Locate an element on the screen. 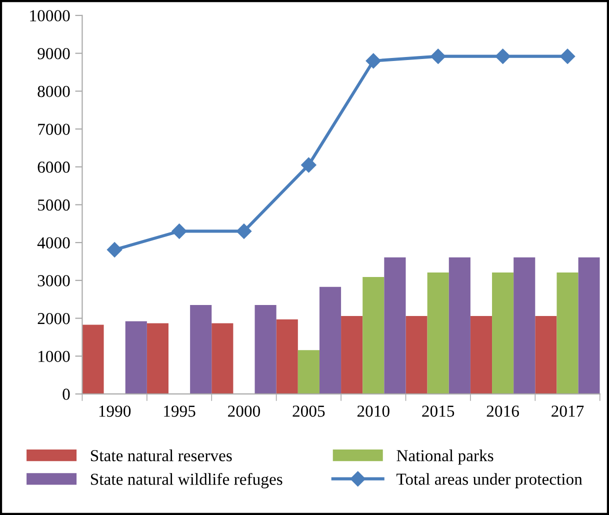  y-tick-label: 1000 is located at coordinates (54, 356).